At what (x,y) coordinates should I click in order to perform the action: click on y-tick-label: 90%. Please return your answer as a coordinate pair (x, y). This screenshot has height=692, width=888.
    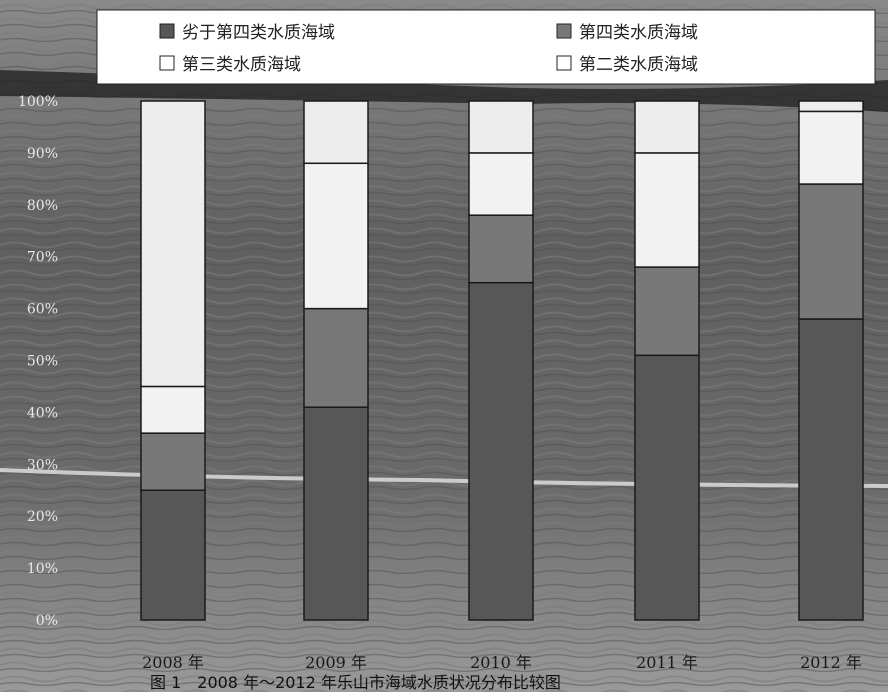
    Looking at the image, I should click on (42, 154).